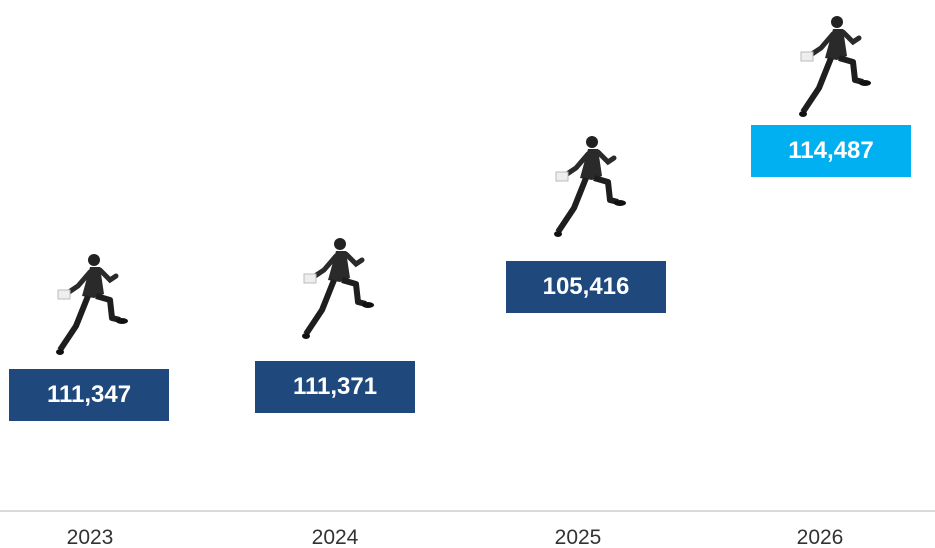  What do you see at coordinates (820, 537) in the screenshot?
I see `year-label: 2026` at bounding box center [820, 537].